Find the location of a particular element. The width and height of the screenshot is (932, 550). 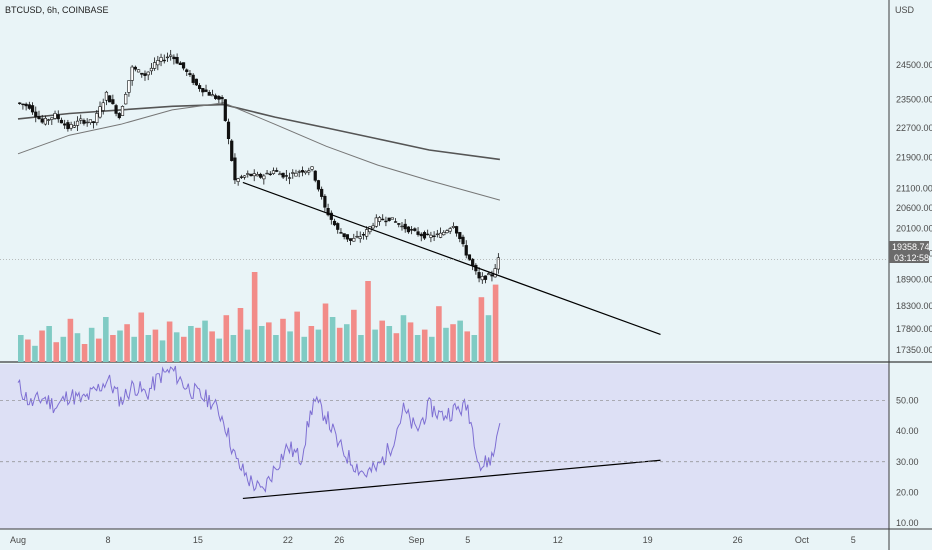

time-tick-label: 5 is located at coordinates (467, 540).